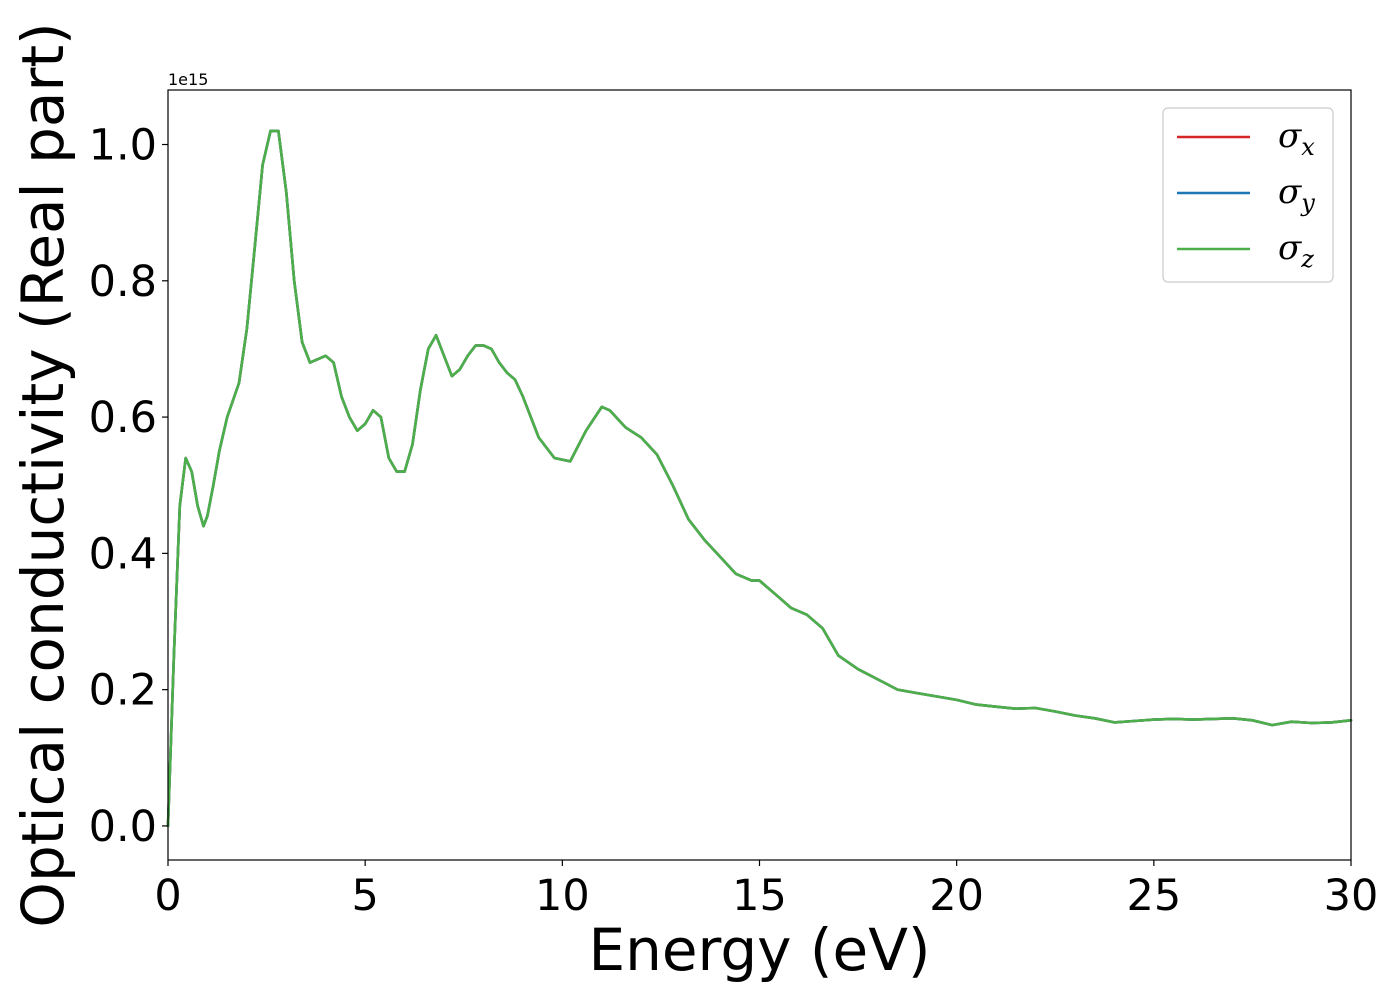 This screenshot has width=1400, height=1000. Describe the element at coordinates (1296, 138) in the screenshot. I see `legend-label-x: σx` at that location.